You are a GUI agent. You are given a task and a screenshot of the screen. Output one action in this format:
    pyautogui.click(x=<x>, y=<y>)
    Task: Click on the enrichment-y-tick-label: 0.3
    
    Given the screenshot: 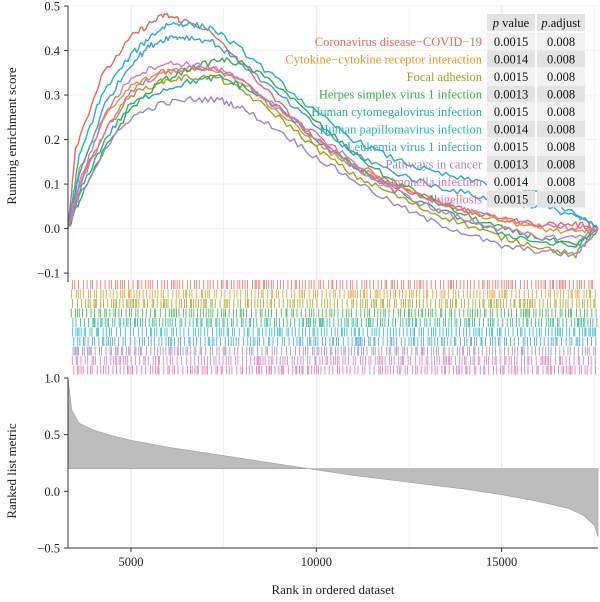 What is the action you would take?
    pyautogui.click(x=52, y=96)
    